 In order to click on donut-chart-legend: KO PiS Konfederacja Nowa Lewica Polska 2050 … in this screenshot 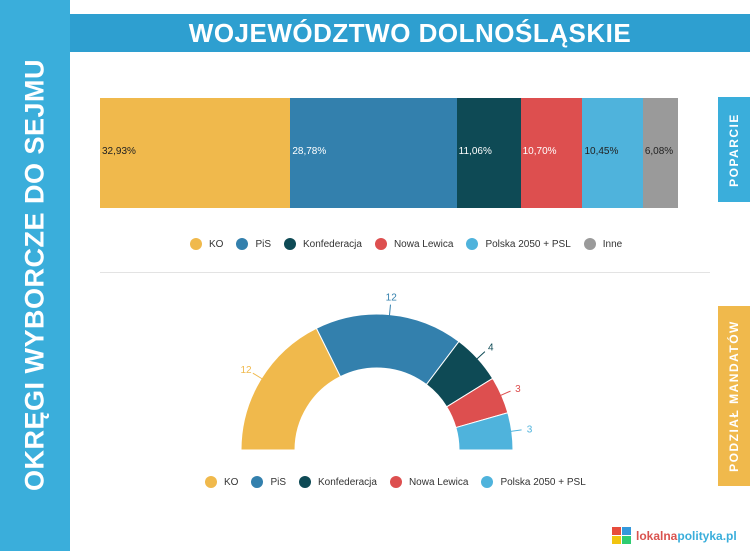, I will do `click(402, 482)`.